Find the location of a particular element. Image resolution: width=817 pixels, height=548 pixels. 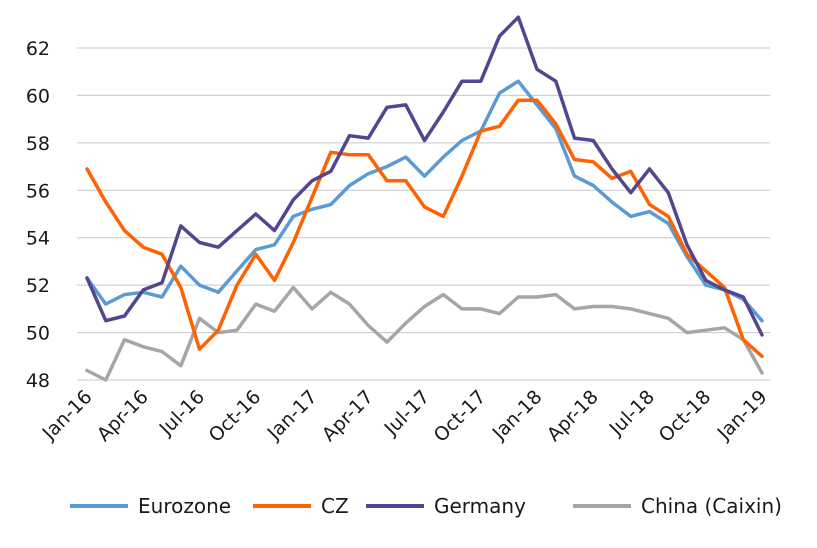

x-tick-label-Apr-17: Apr-17 is located at coordinates (348, 416).